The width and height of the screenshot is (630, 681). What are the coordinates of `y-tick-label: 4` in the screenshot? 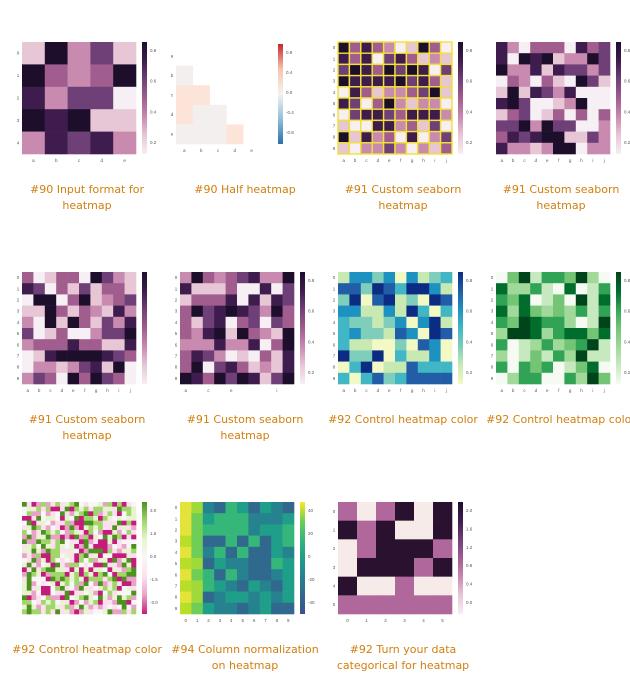 It's located at (334, 322).